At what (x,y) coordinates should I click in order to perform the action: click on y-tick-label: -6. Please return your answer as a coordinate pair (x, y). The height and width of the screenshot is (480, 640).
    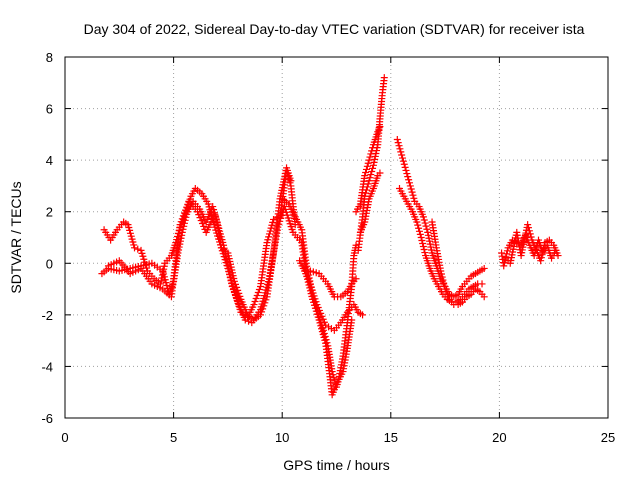
    Looking at the image, I should click on (47, 418).